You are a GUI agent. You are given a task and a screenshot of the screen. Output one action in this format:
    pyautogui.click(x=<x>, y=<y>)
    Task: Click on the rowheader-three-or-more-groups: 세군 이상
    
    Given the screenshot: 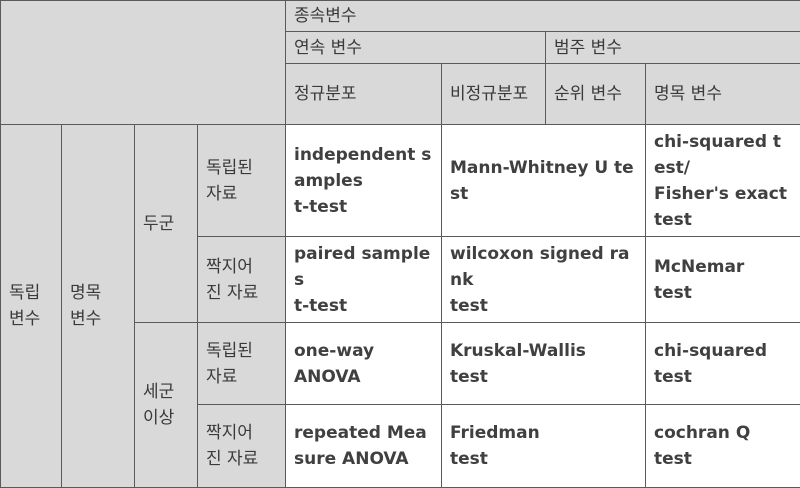 What is the action you would take?
    pyautogui.click(x=166, y=405)
    